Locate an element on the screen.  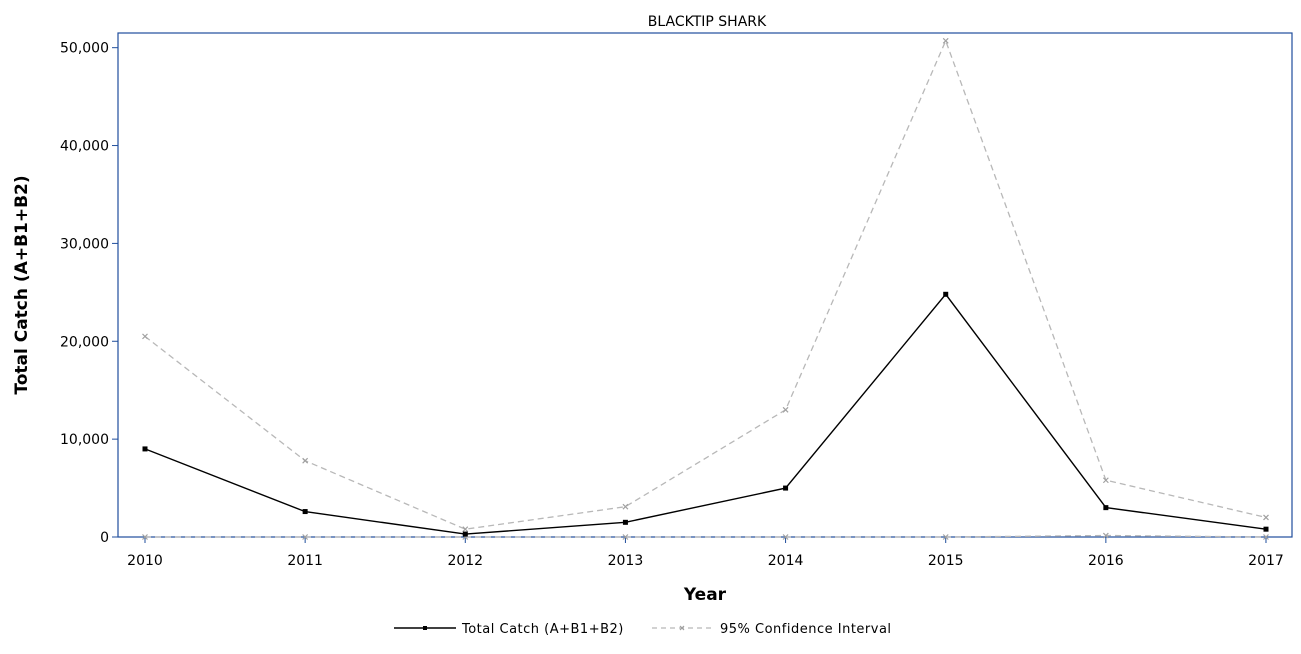
y-axis-title: Total Catch (A+B1+B2) is located at coordinates (22, 284).